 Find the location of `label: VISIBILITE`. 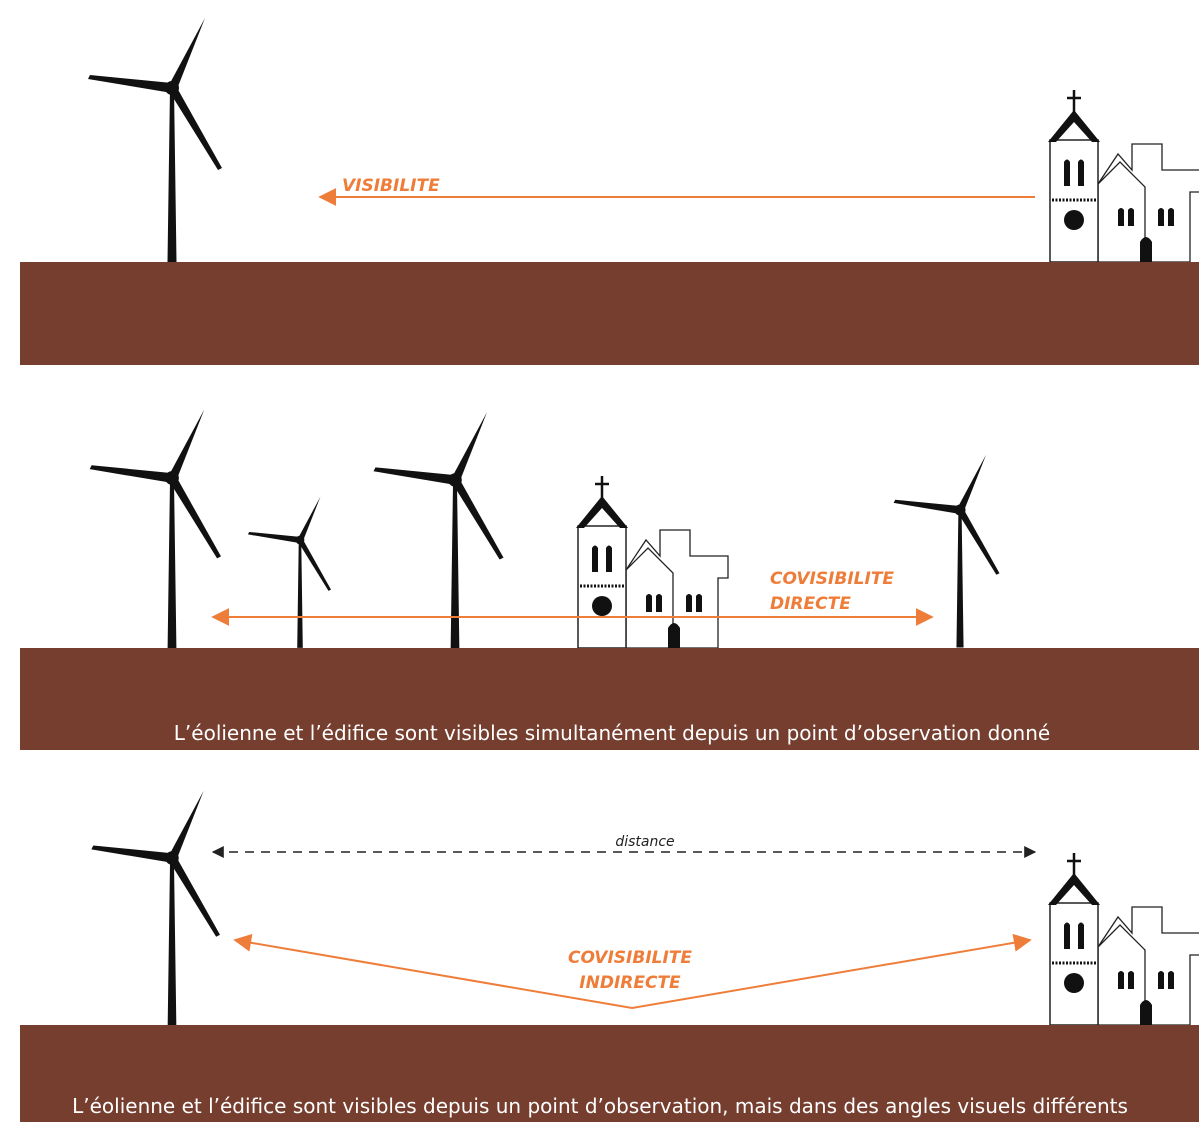

label: VISIBILITE is located at coordinates (391, 186).